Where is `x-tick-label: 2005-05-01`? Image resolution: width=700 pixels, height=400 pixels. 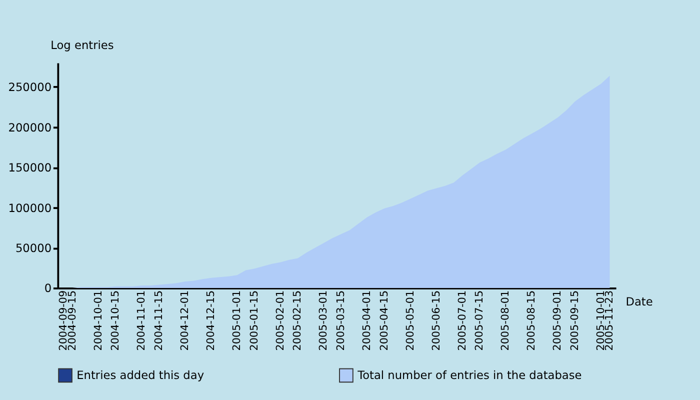
x-tick-label: 2005-05-01 is located at coordinates (410, 320).